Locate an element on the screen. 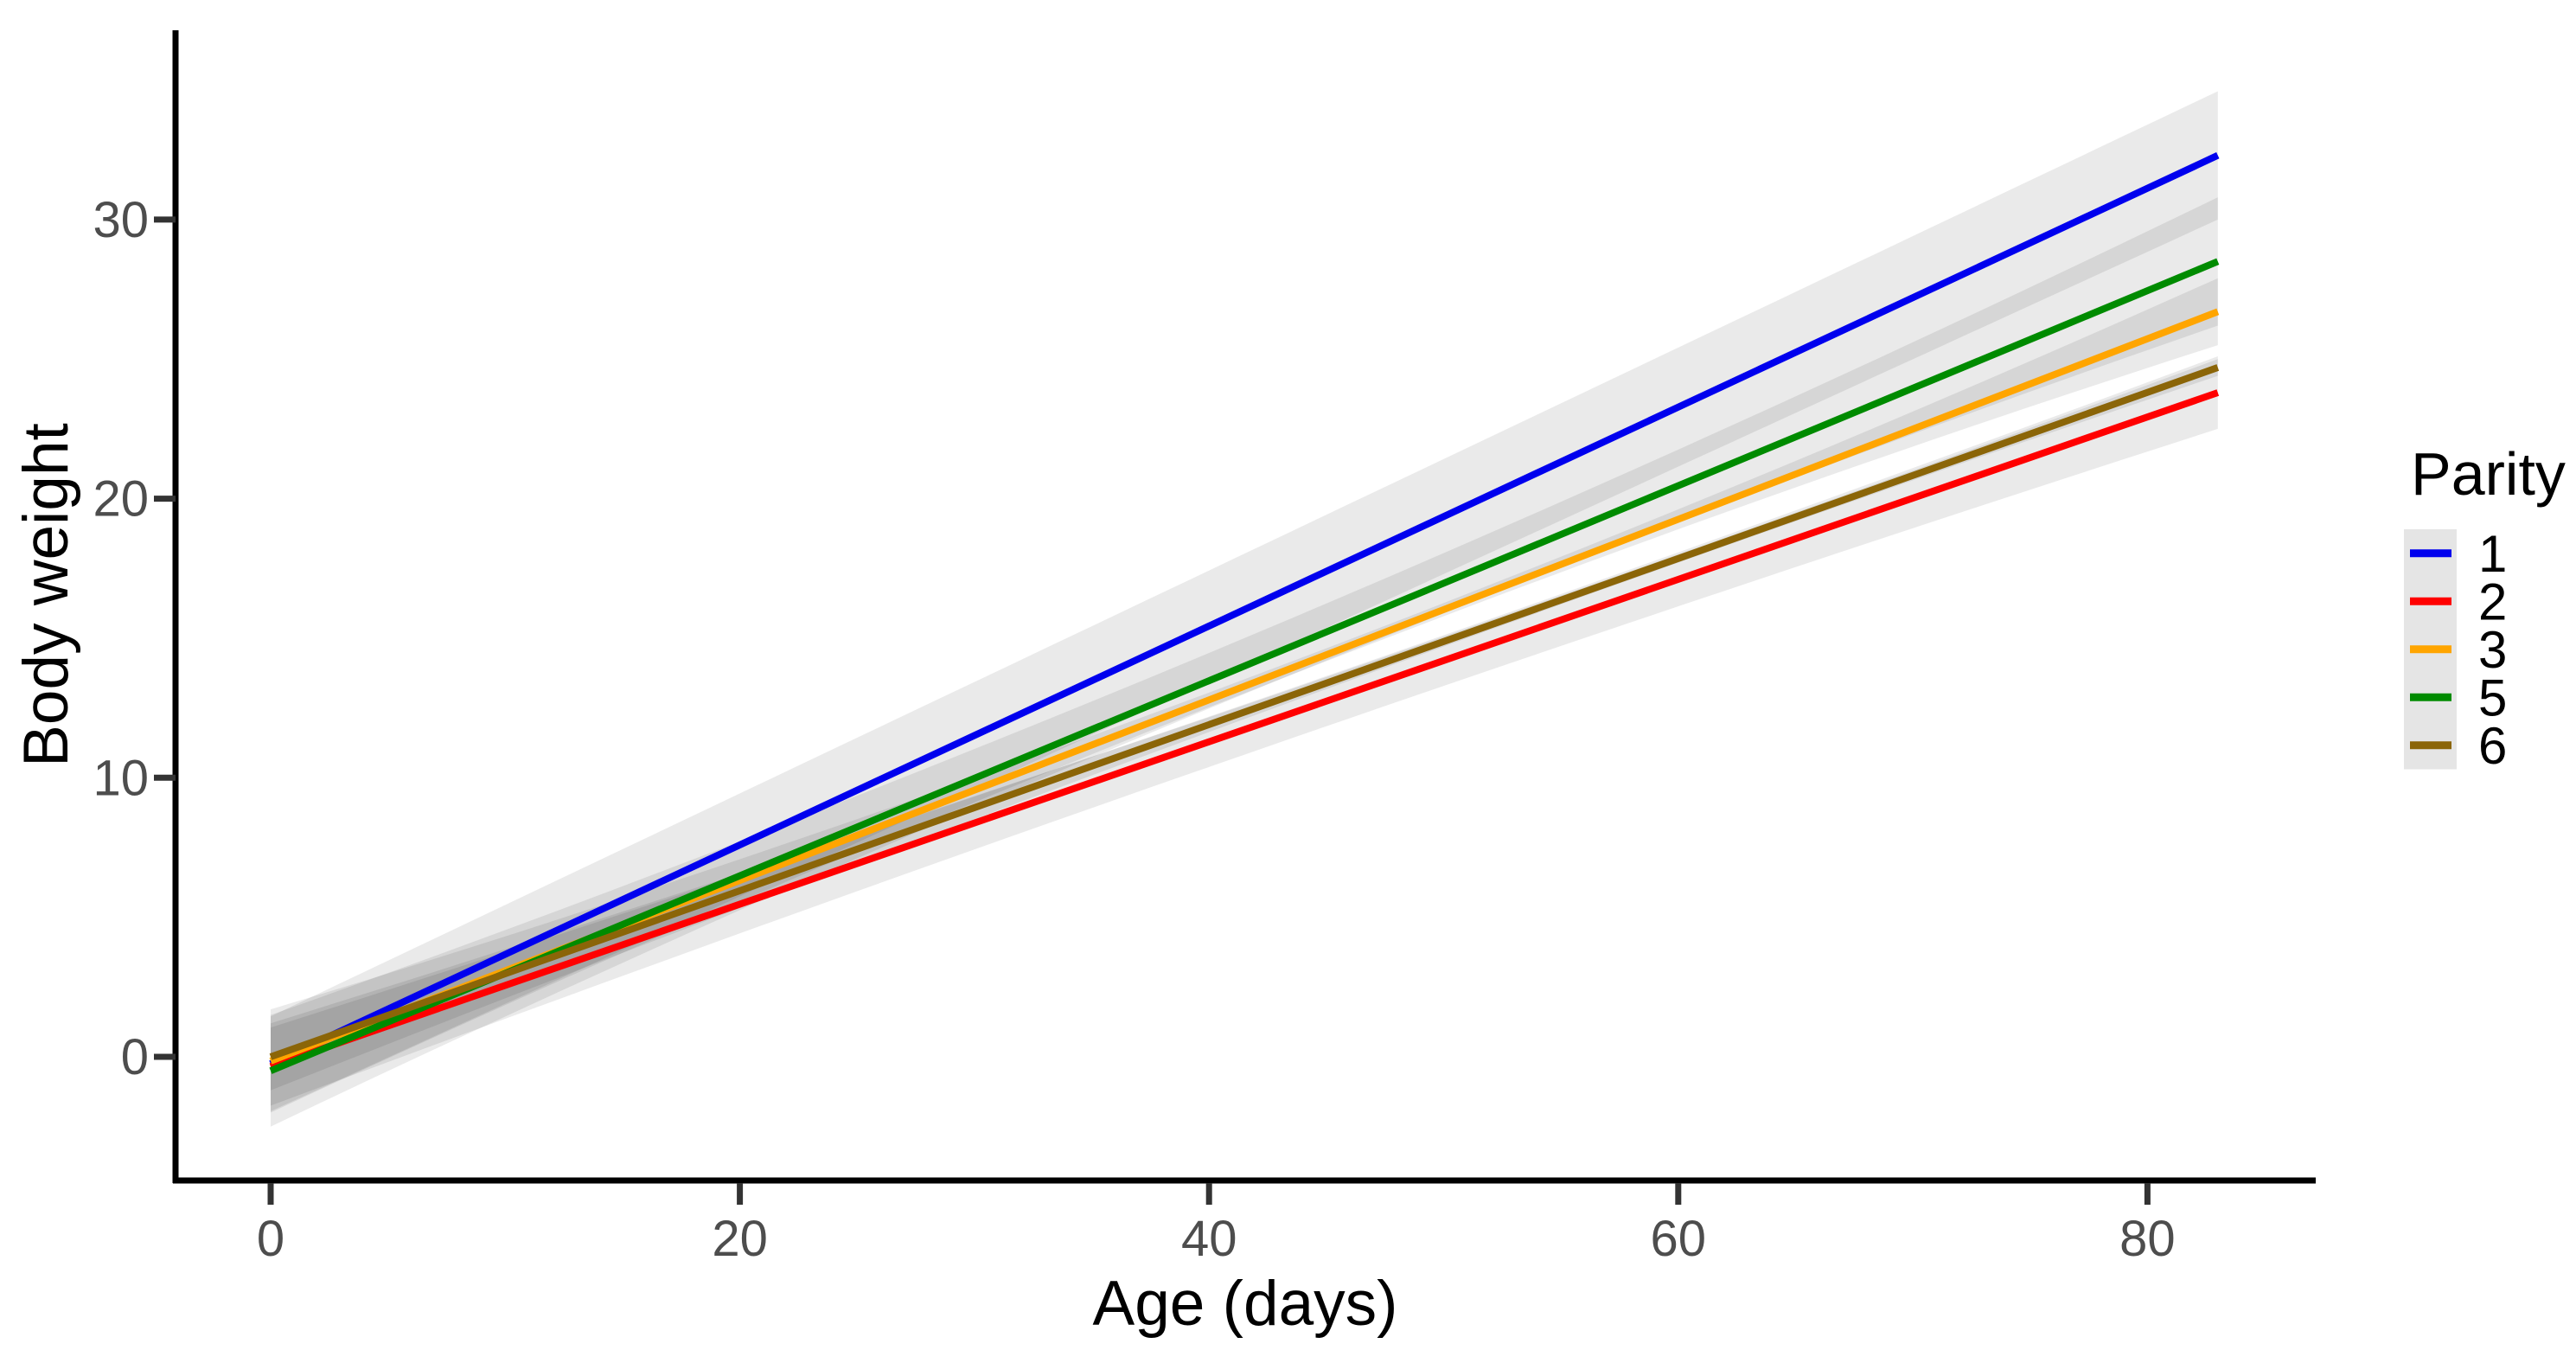 The image size is (2576, 1350). x-axis-ticks: 0 20 40 60 80 is located at coordinates (1216, 1225).